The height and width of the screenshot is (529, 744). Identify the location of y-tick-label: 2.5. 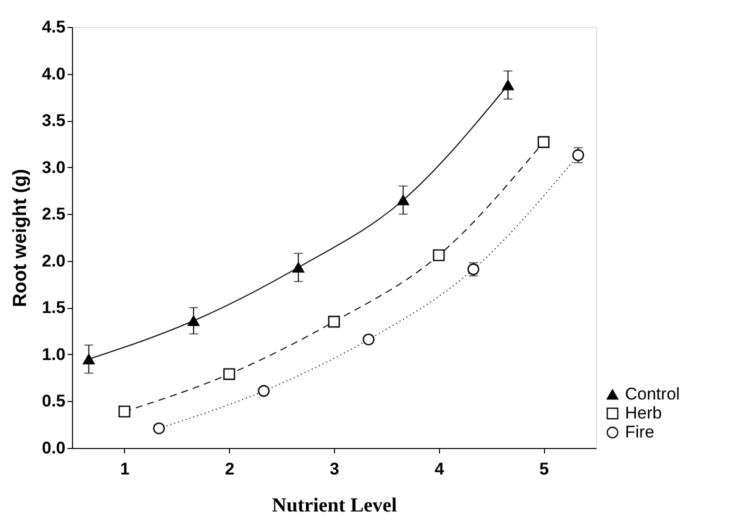
(54, 214).